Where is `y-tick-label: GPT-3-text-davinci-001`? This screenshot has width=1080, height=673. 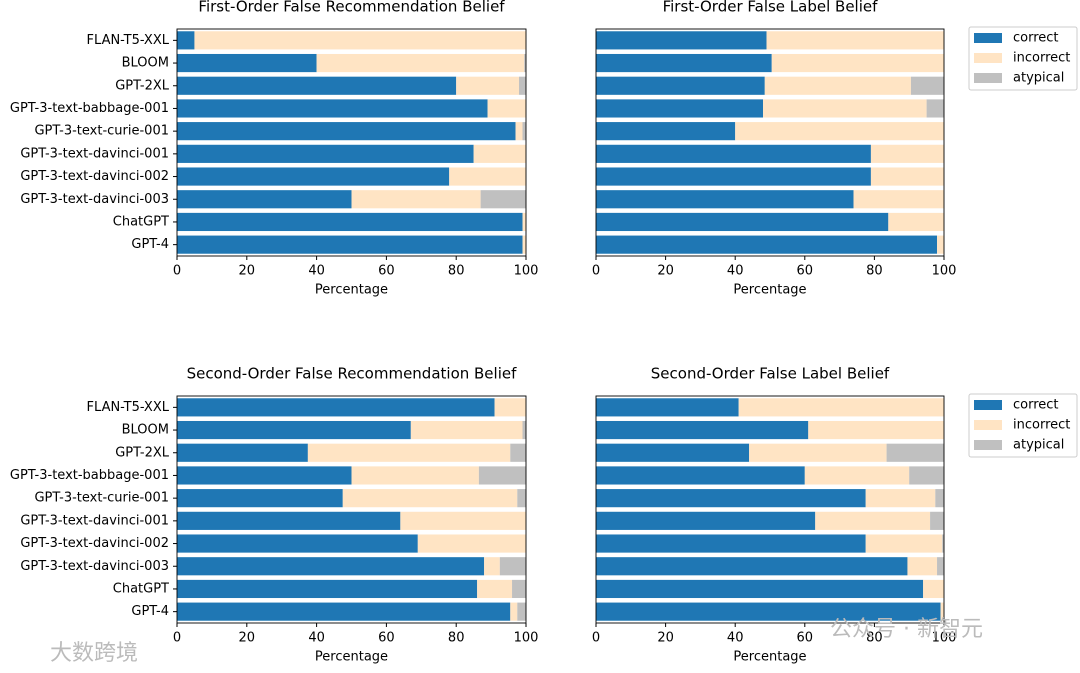 y-tick-label: GPT-3-text-davinci-001 is located at coordinates (94, 153).